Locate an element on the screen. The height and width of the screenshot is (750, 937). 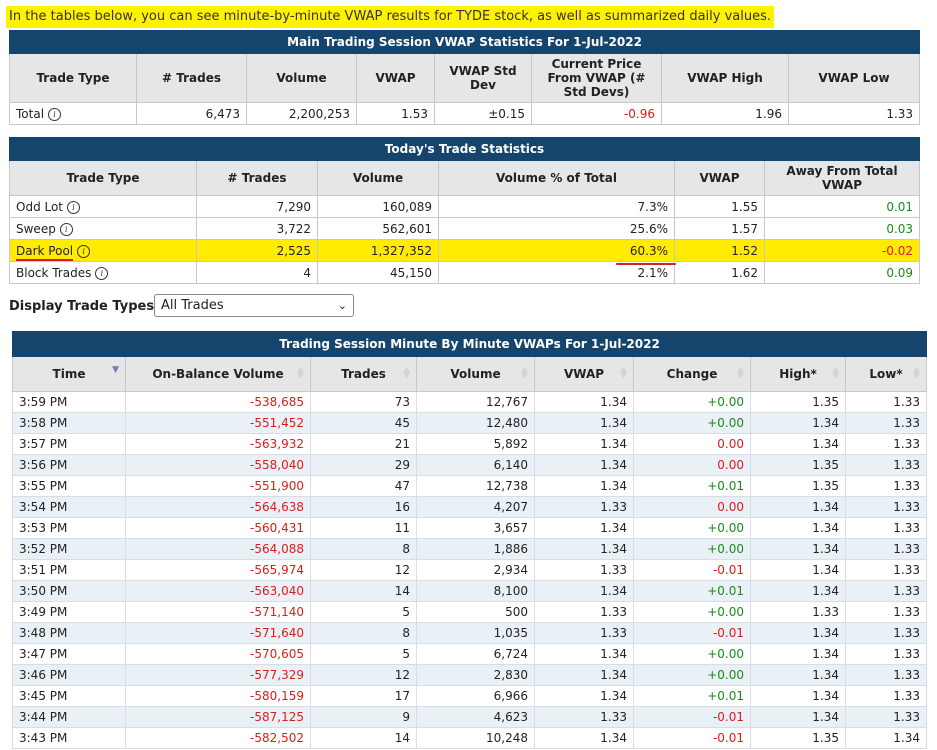
std-dev-value: ±0.15 is located at coordinates (483, 113).